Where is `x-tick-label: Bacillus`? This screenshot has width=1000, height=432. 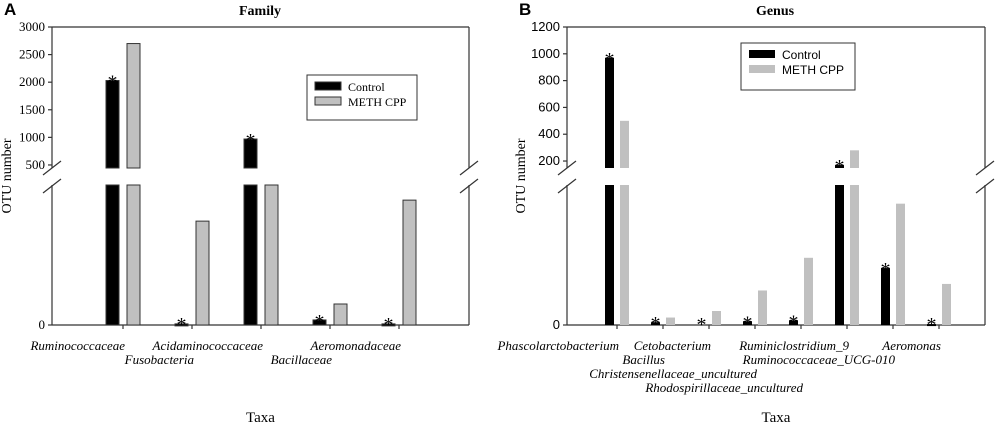 x-tick-label: Bacillus is located at coordinates (643, 359).